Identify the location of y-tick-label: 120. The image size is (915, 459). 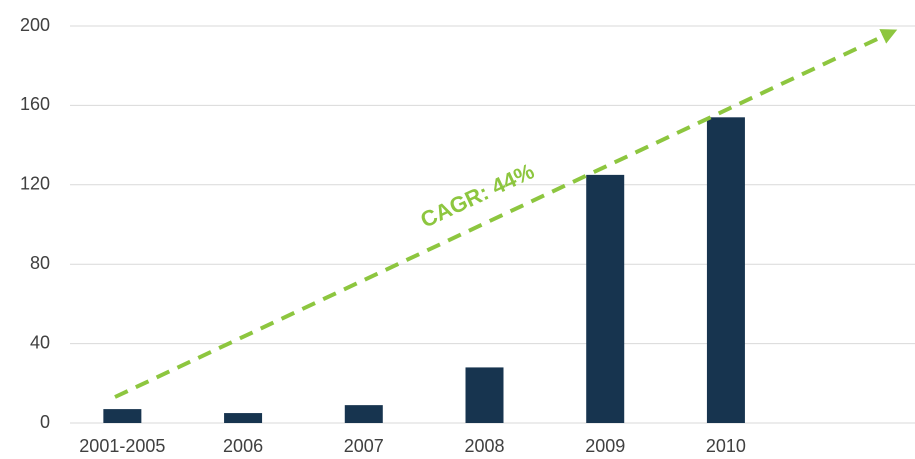
(35, 184).